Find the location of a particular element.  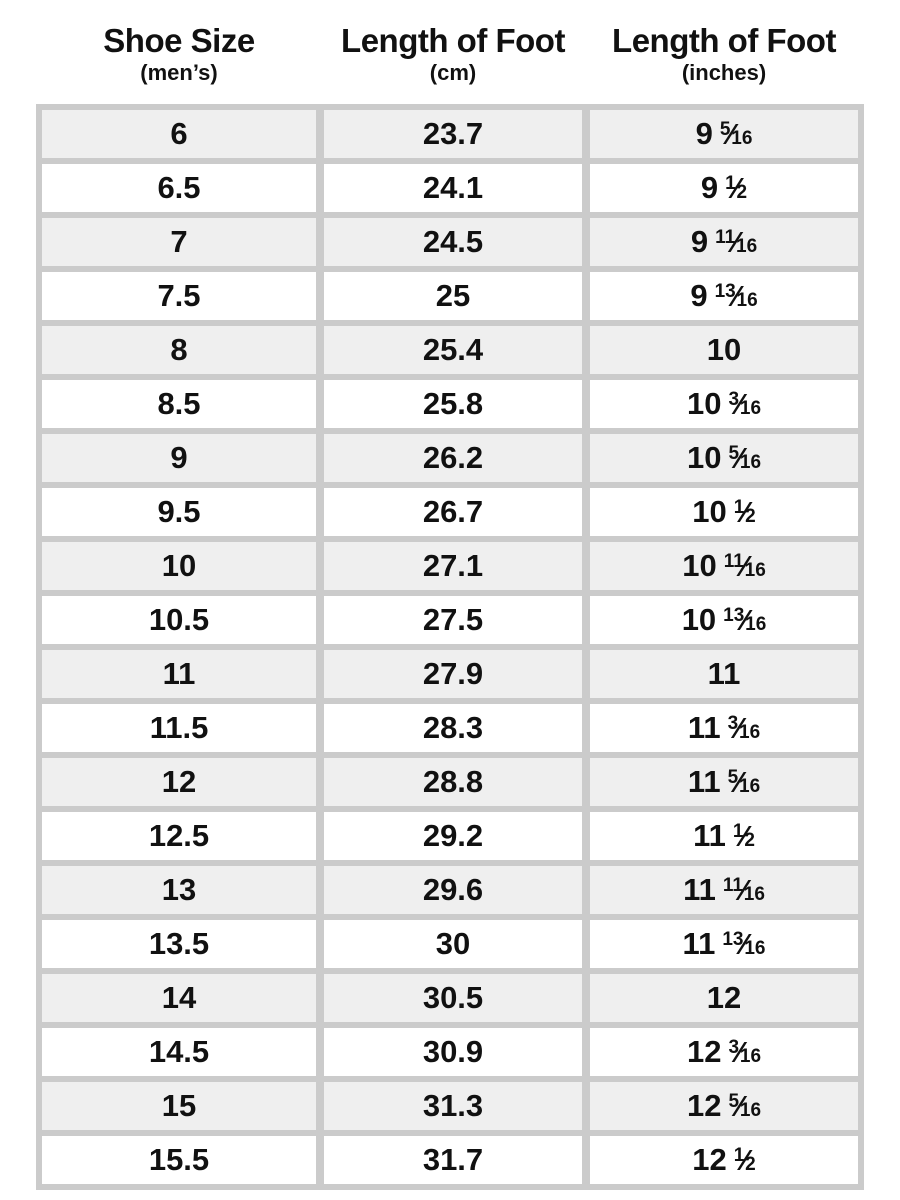

header-subtitle: (cm) is located at coordinates (453, 72).